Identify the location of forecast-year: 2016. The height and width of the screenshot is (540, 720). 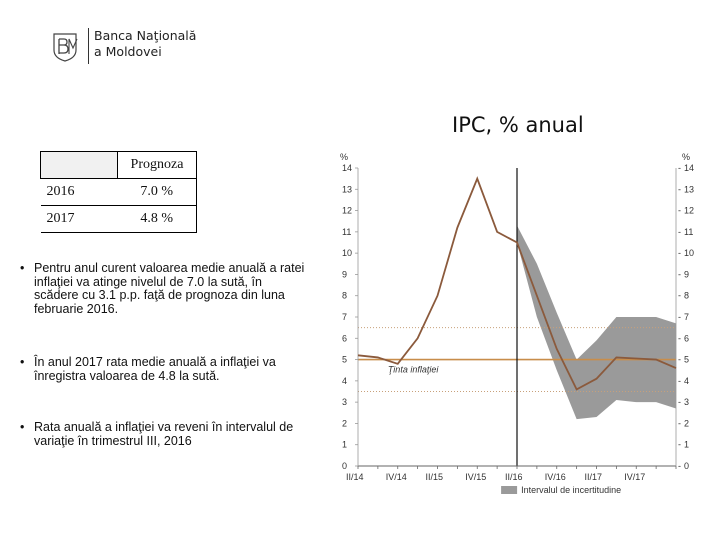
(79, 192).